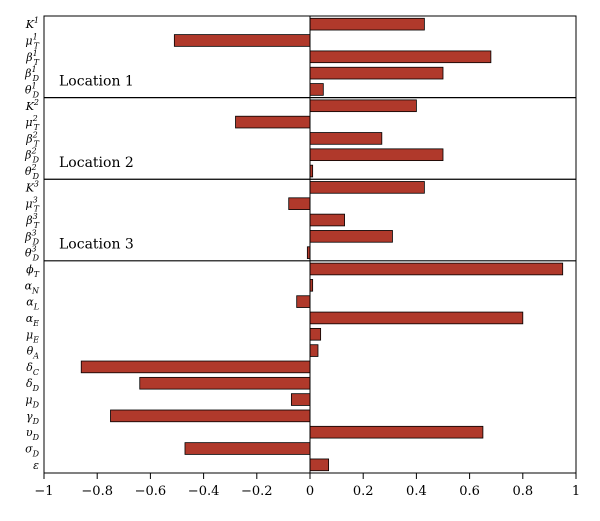 The height and width of the screenshot is (521, 600). Describe the element at coordinates (32, 23) in the screenshot. I see `category-label: K1` at that location.